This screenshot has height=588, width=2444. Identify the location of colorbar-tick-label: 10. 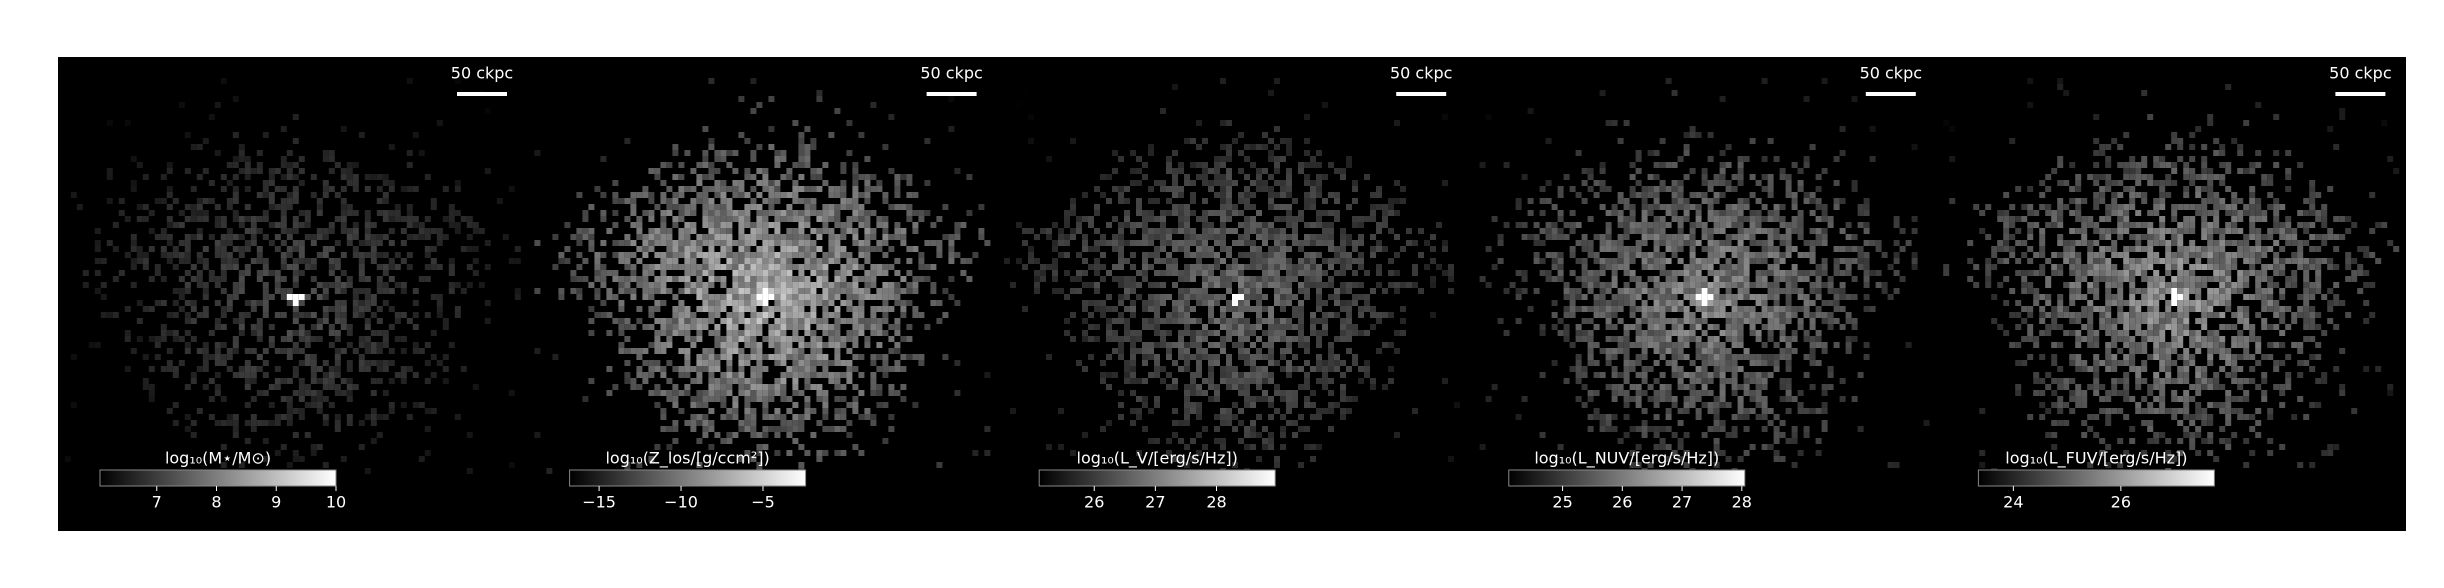
(336, 502).